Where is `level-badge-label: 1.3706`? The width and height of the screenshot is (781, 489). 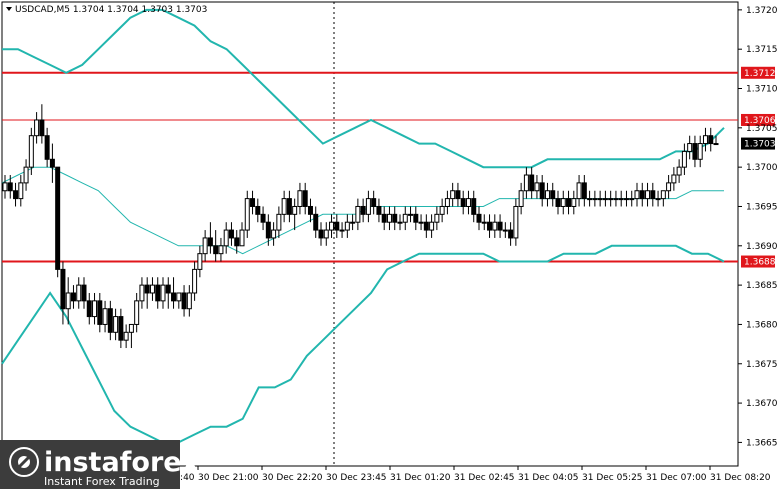 level-badge-label: 1.3706 is located at coordinates (760, 121).